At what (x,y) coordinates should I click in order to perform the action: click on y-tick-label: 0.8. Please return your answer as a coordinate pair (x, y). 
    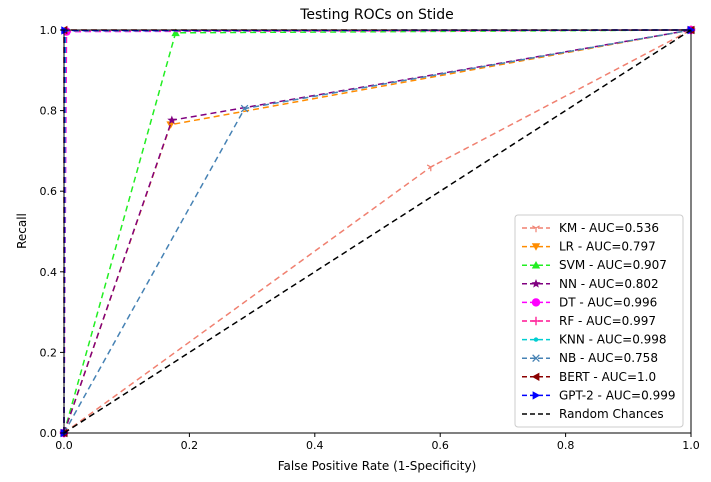
    Looking at the image, I should click on (49, 111).